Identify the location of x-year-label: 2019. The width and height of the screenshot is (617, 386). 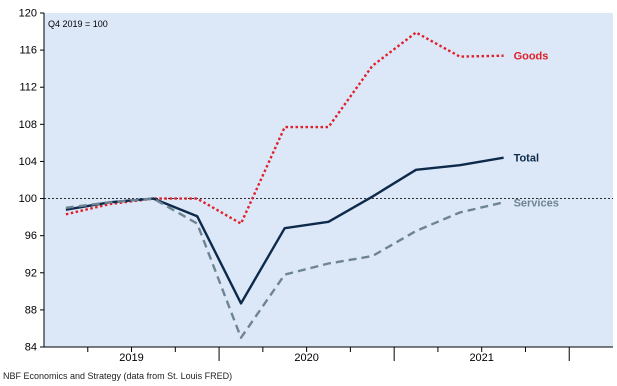
(131, 358).